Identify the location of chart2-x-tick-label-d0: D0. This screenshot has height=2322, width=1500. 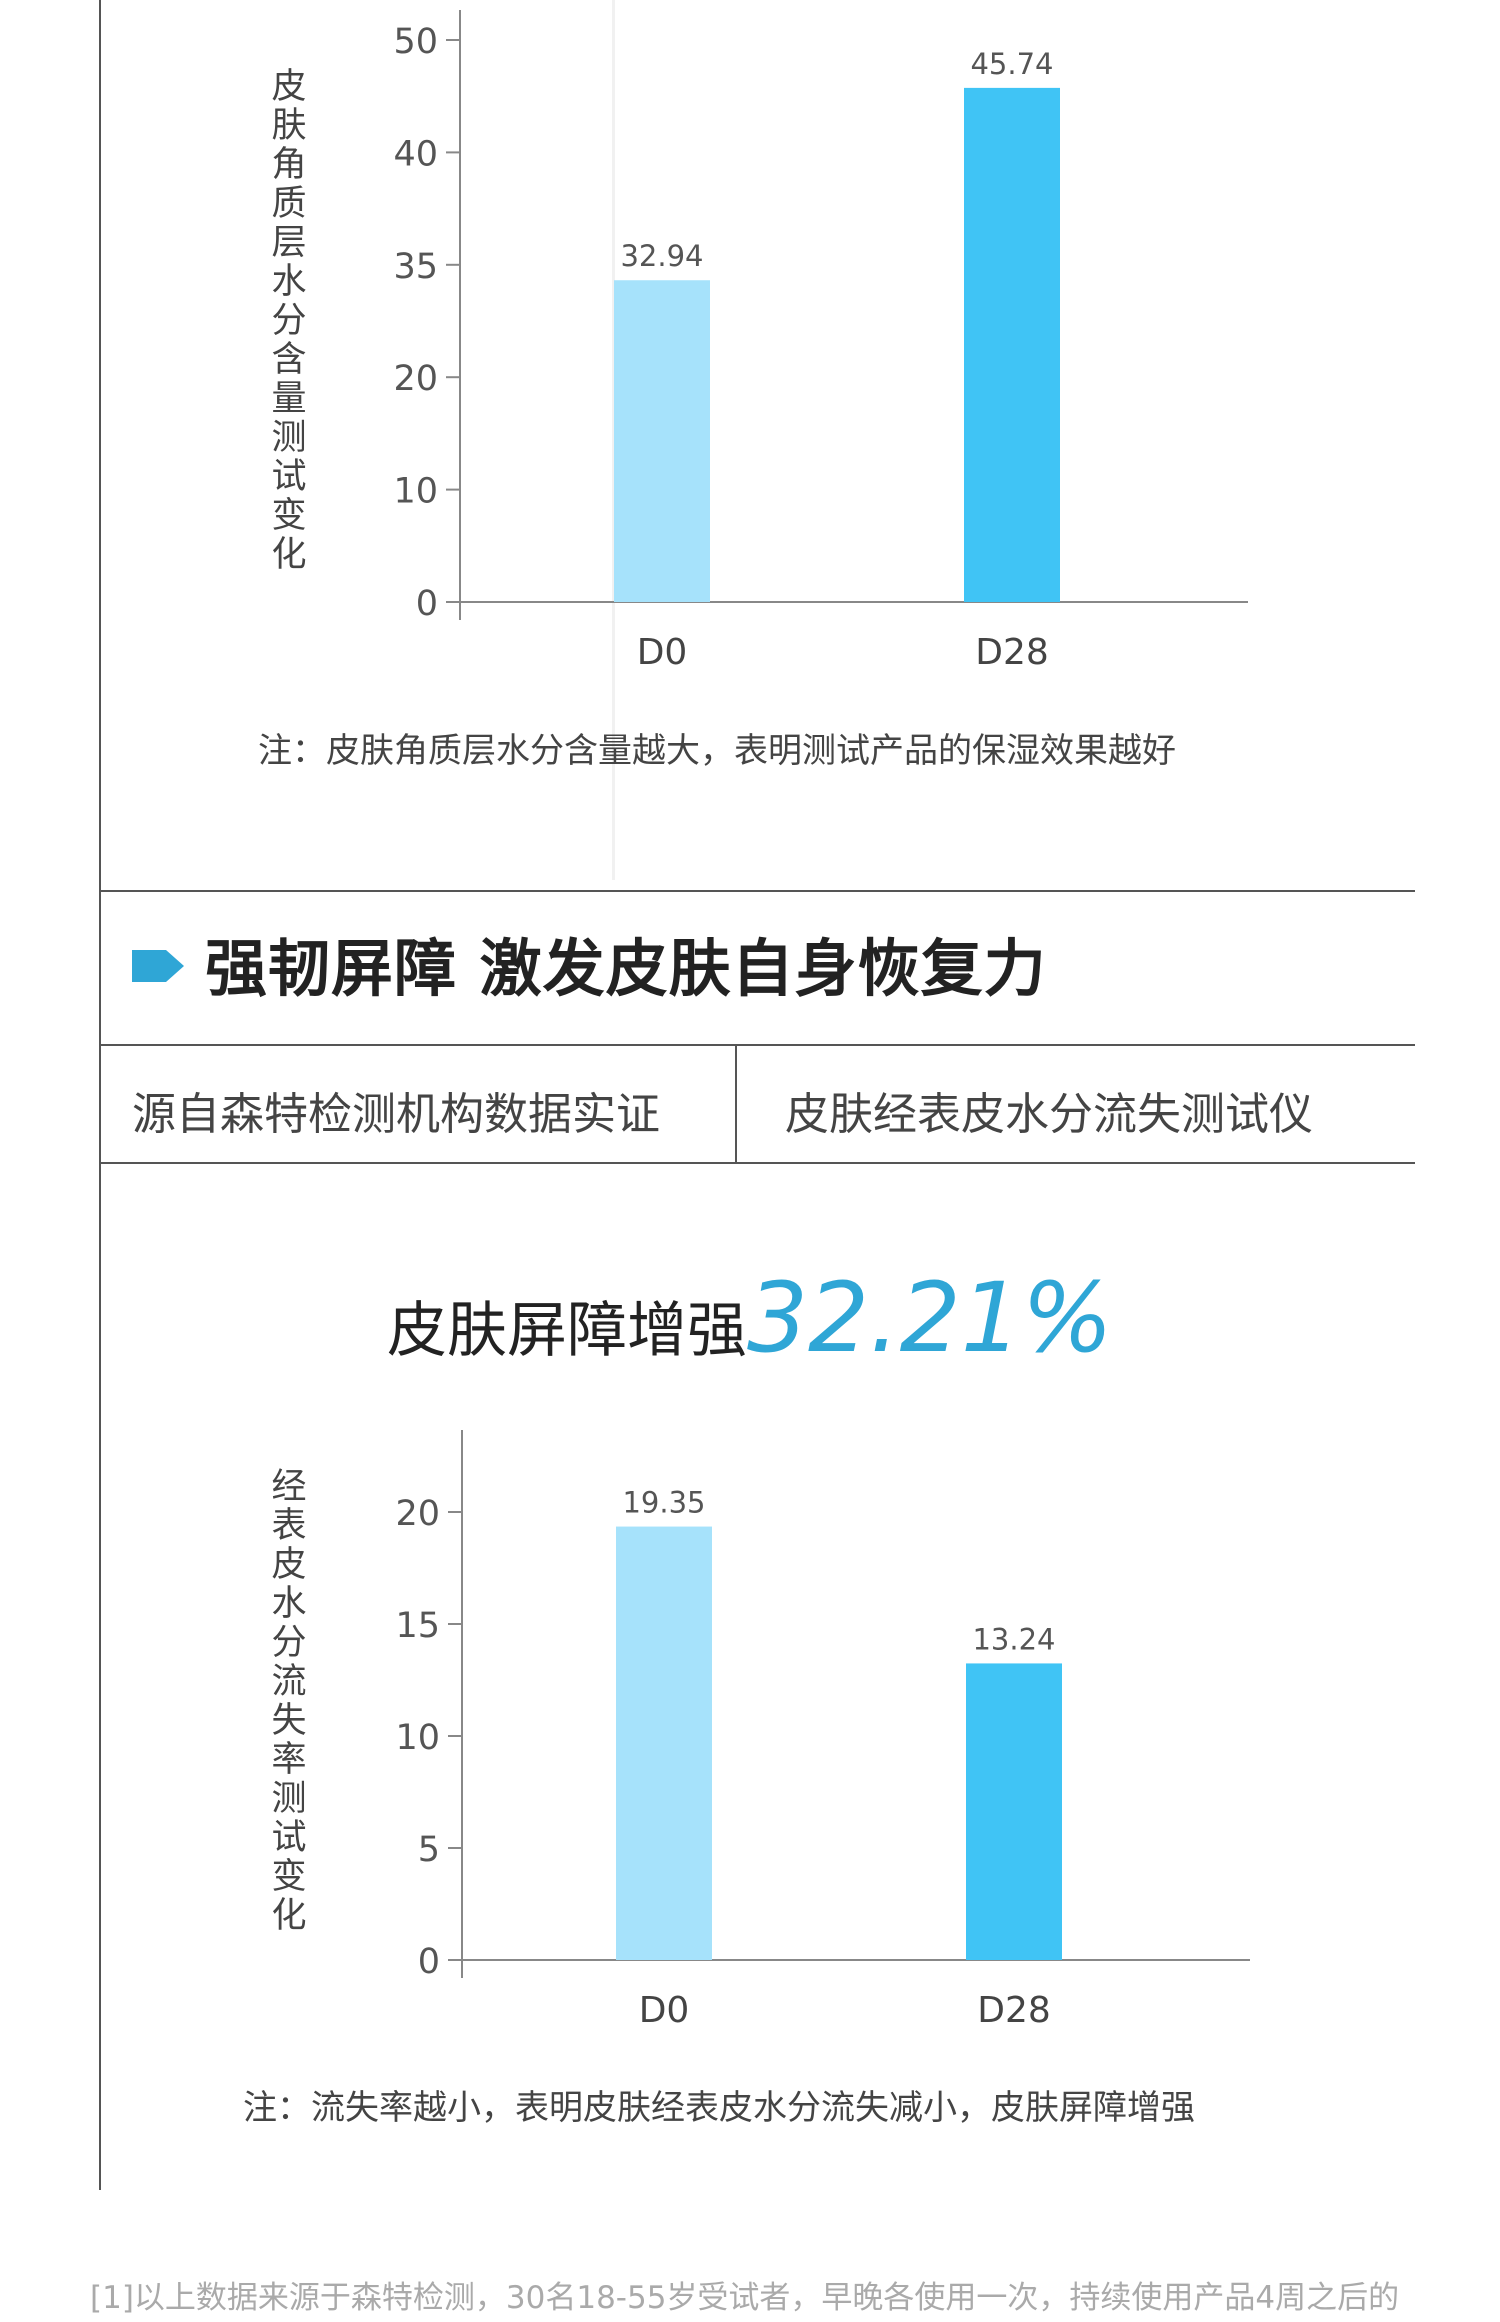
(664, 2010).